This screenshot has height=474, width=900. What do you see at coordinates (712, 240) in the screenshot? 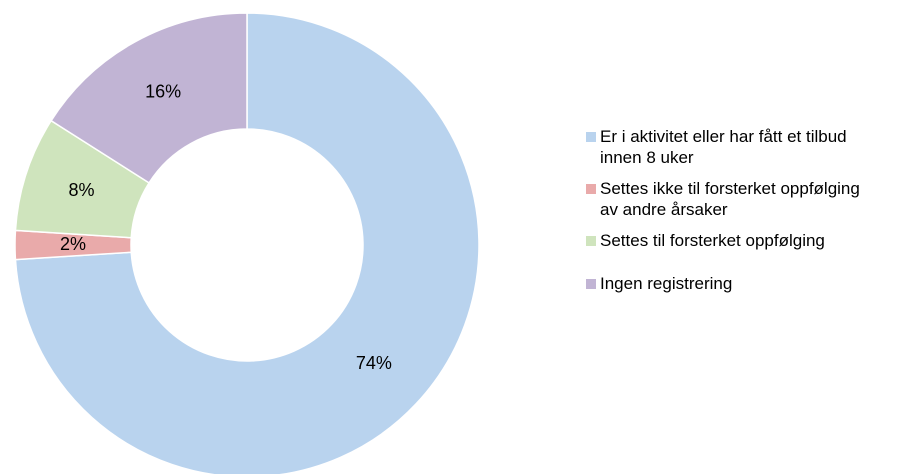
I see `legend-label: Settes til forsterket oppfølging` at bounding box center [712, 240].